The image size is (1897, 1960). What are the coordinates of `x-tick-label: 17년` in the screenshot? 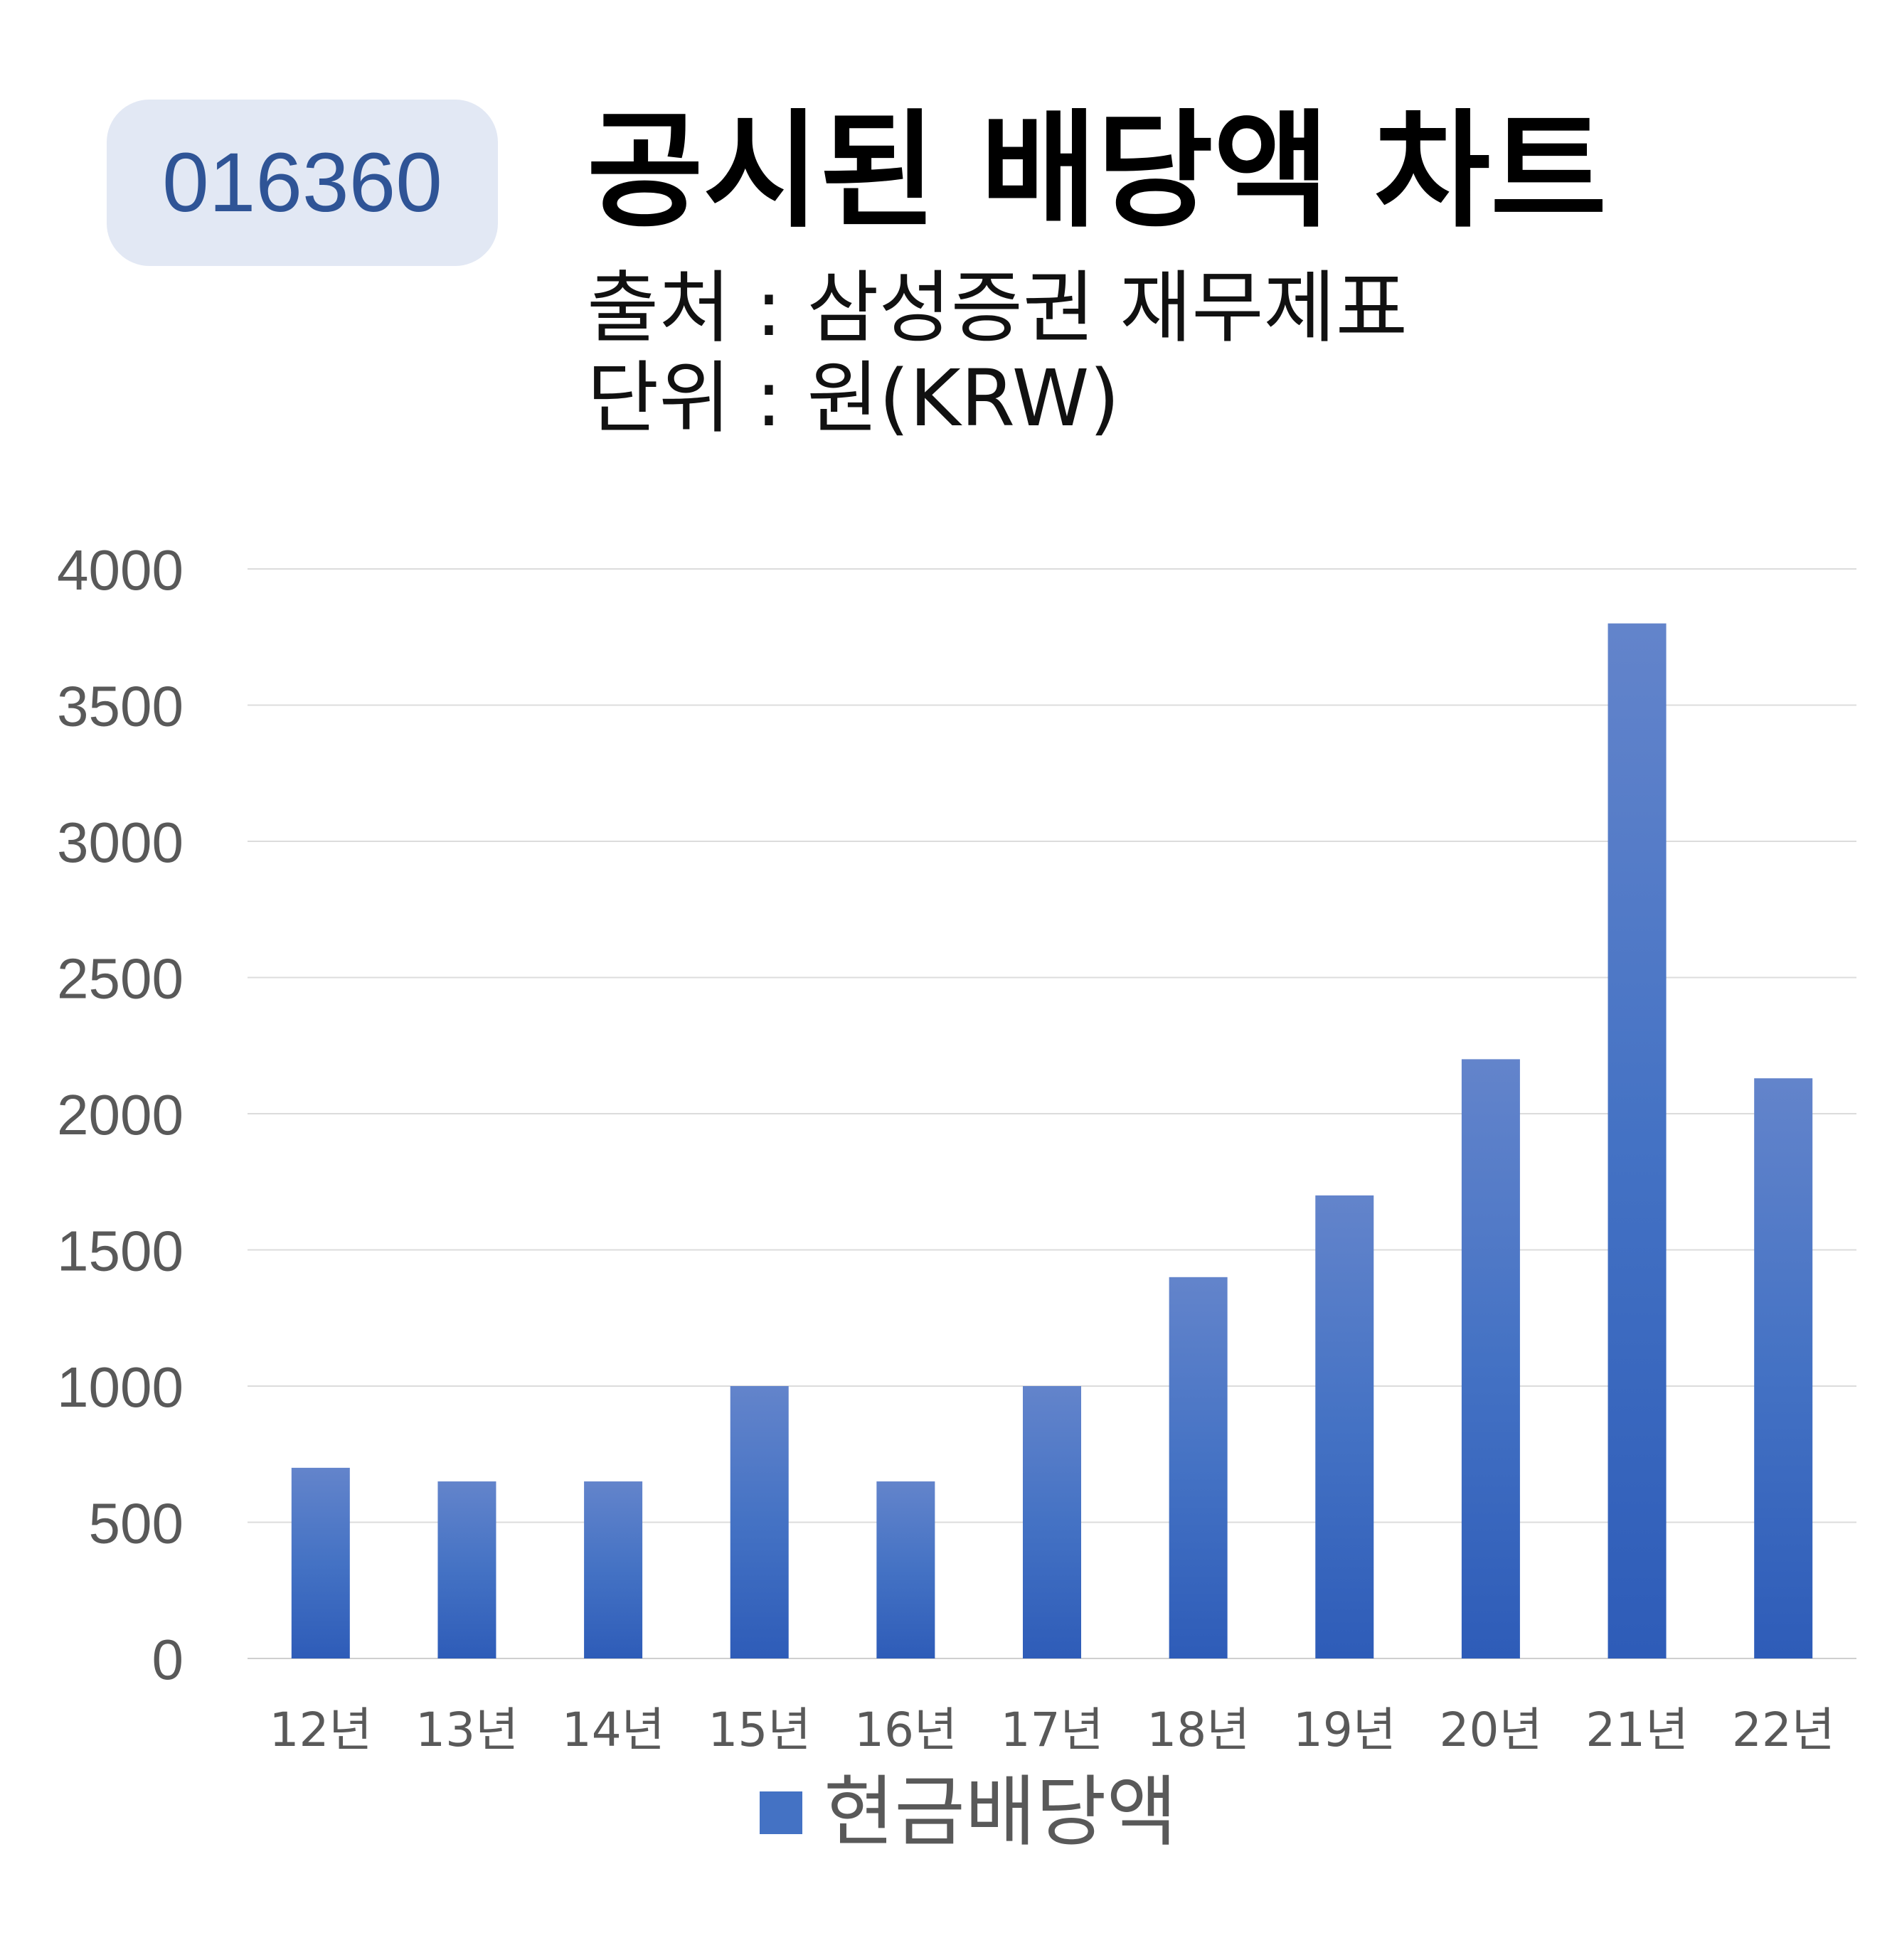 It's located at (1052, 1730).